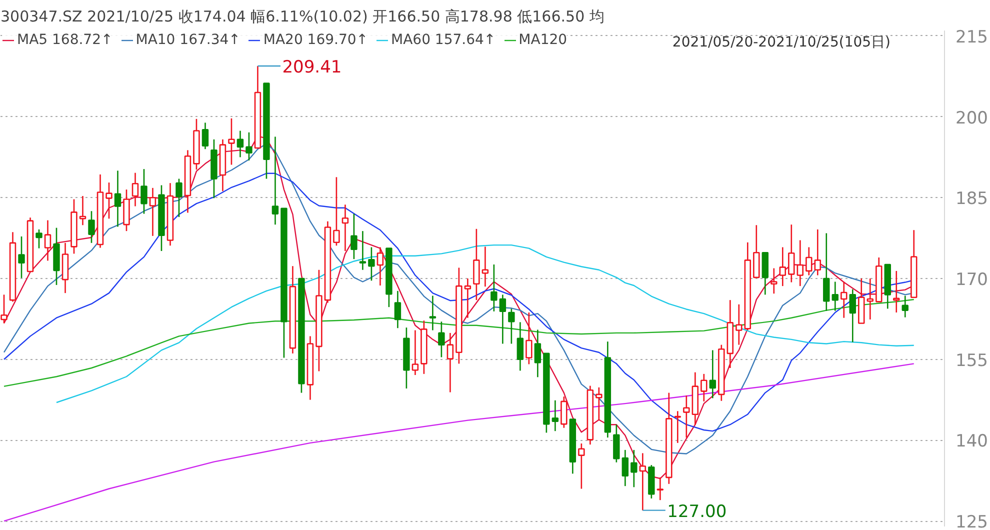 The image size is (990, 530). Describe the element at coordinates (972, 37) in the screenshot. I see `y-tick-label: 215` at that location.